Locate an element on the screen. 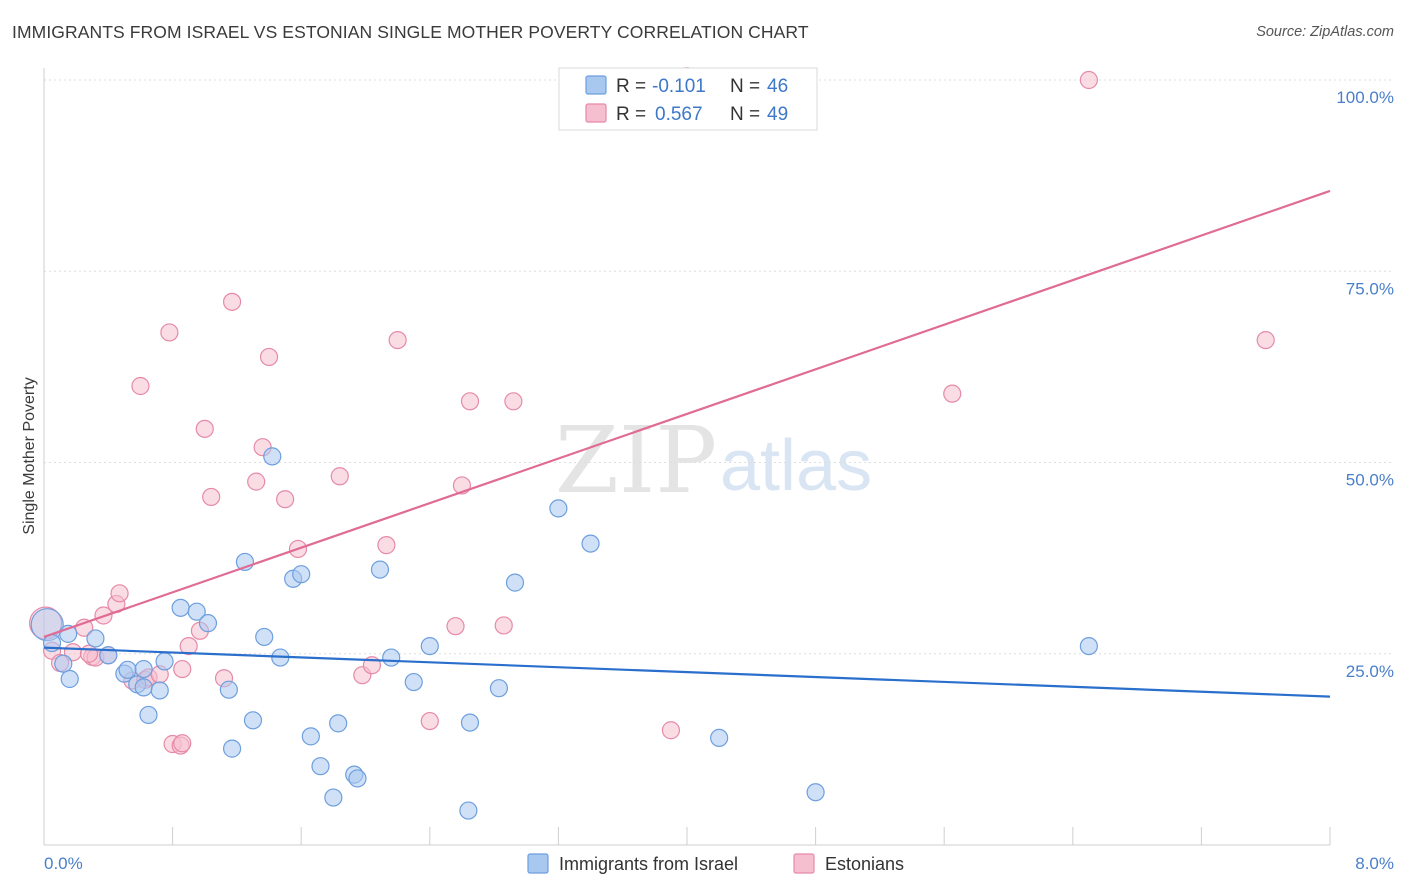 The image size is (1406, 892). y-tick-label-3: 100.0% is located at coordinates (1365, 97).